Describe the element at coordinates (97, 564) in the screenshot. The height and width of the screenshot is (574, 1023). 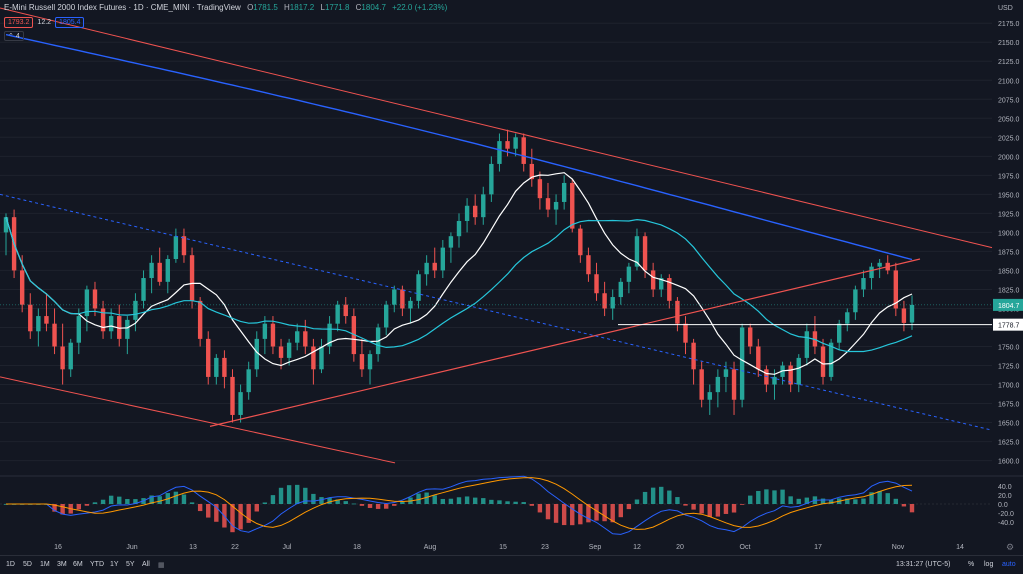
I see `tf-ytd: YTD` at that location.